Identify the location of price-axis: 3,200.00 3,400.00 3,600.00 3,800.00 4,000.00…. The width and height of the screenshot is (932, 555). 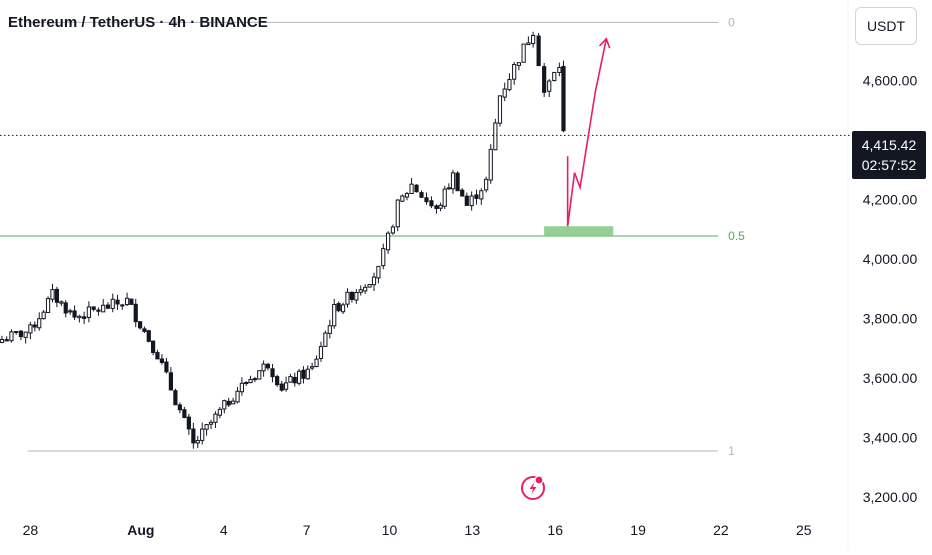
(890, 288).